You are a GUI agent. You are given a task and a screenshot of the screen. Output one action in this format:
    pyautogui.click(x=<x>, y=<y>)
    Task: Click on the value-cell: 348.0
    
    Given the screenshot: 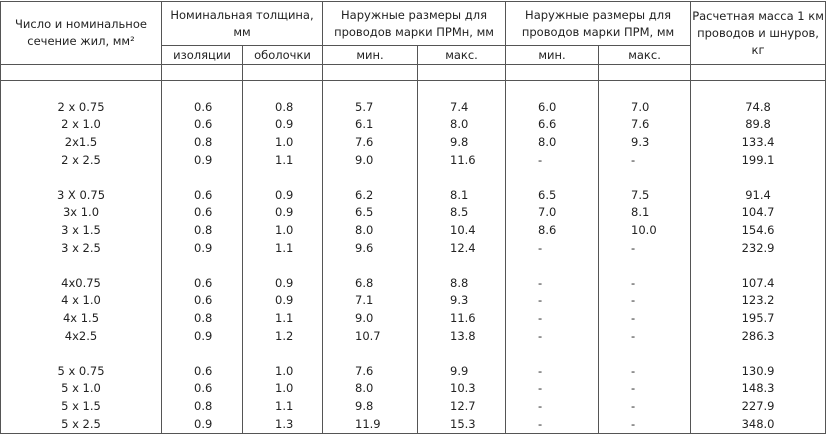 What is the action you would take?
    pyautogui.click(x=758, y=424)
    